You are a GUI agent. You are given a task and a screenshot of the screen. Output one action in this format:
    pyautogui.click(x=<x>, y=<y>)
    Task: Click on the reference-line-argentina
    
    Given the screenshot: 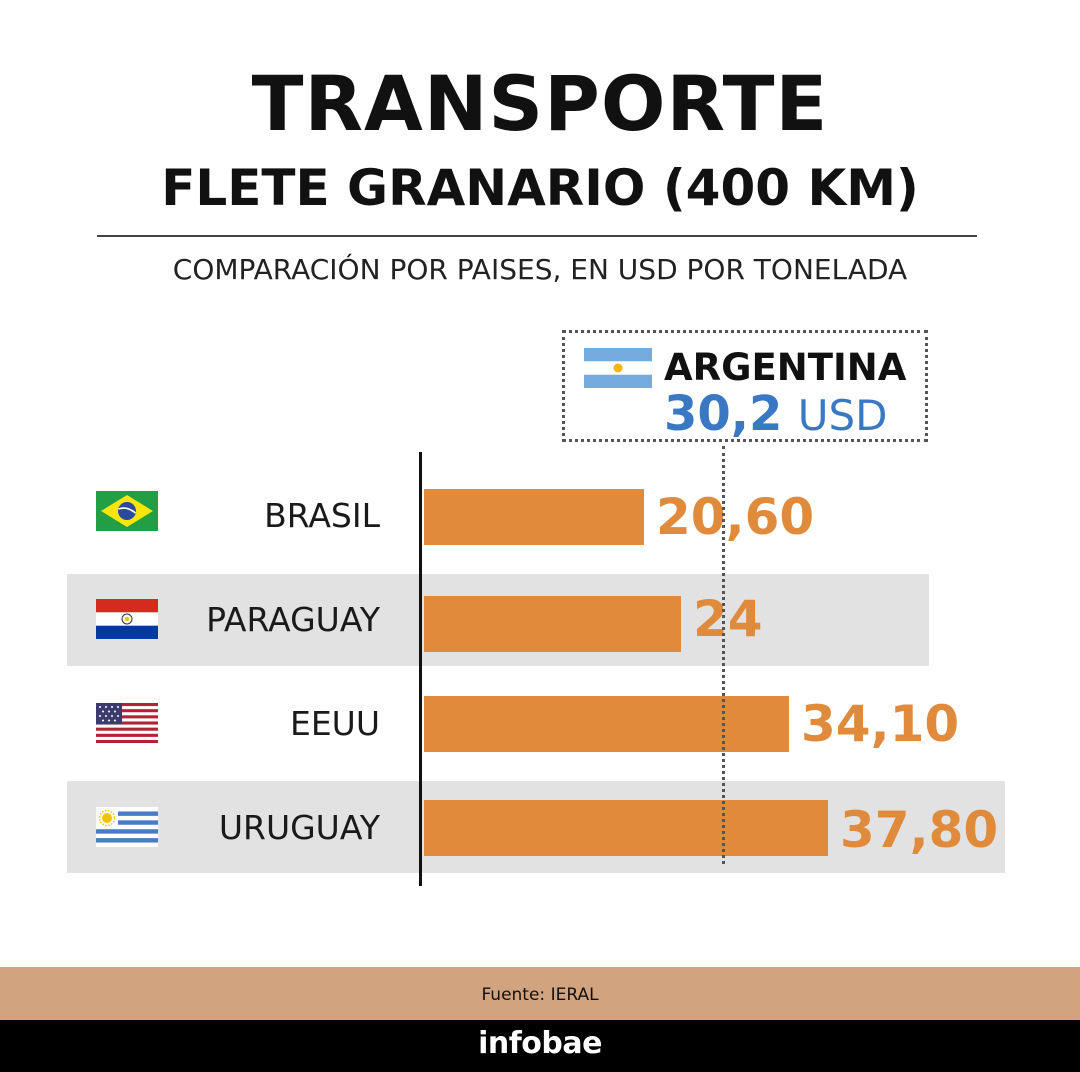 What is the action you would take?
    pyautogui.click(x=723, y=655)
    